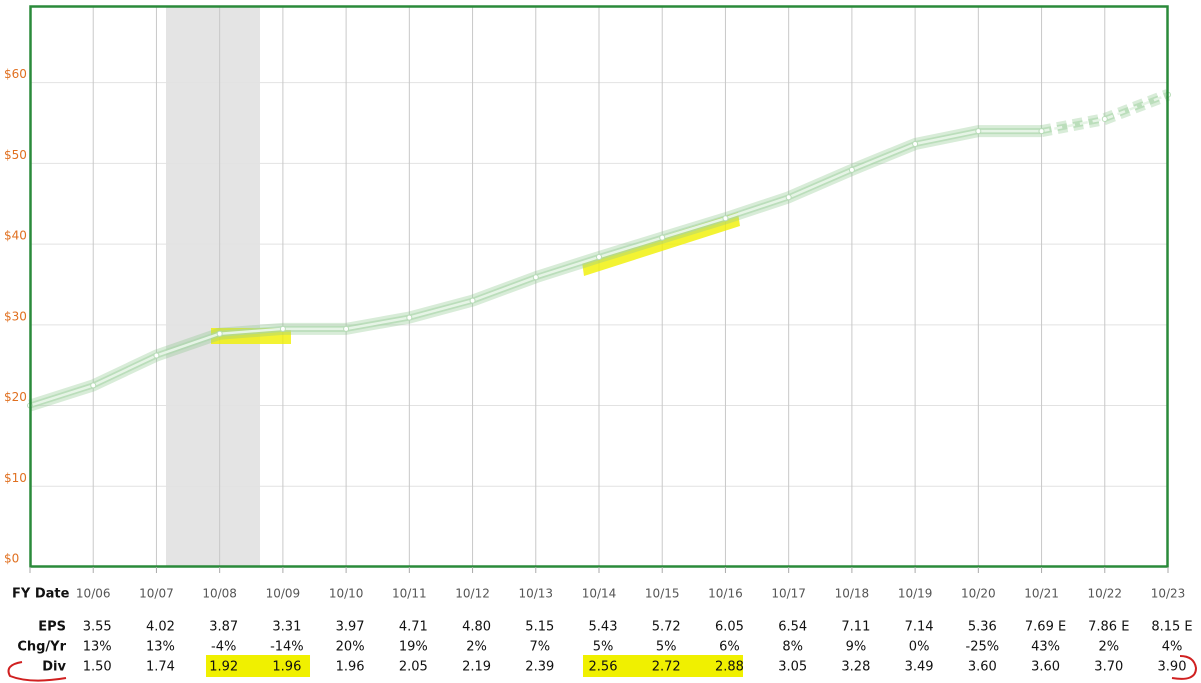 Image resolution: width=1201 pixels, height=683 pixels. Describe the element at coordinates (41, 647) in the screenshot. I see `row-label: Chg/Yr` at that location.